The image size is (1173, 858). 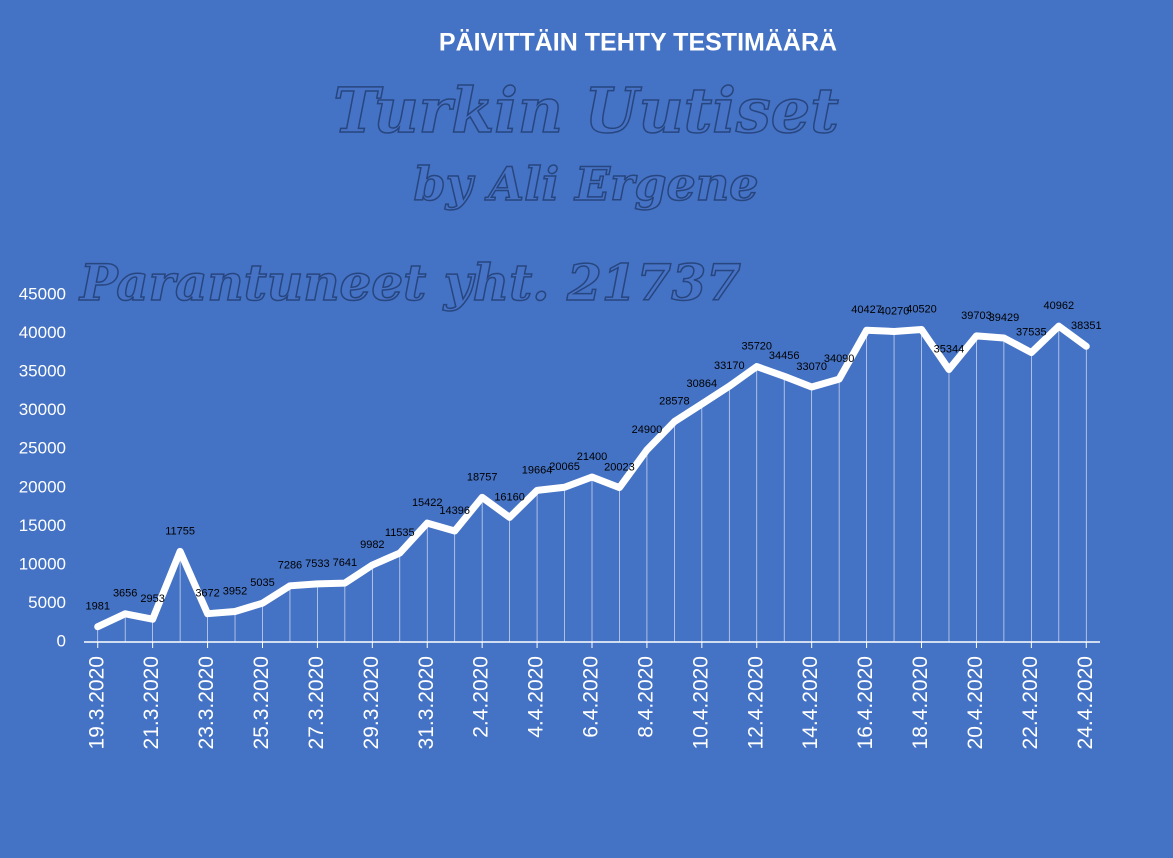 What do you see at coordinates (400, 533) in the screenshot?
I see `data-label: 11535` at bounding box center [400, 533].